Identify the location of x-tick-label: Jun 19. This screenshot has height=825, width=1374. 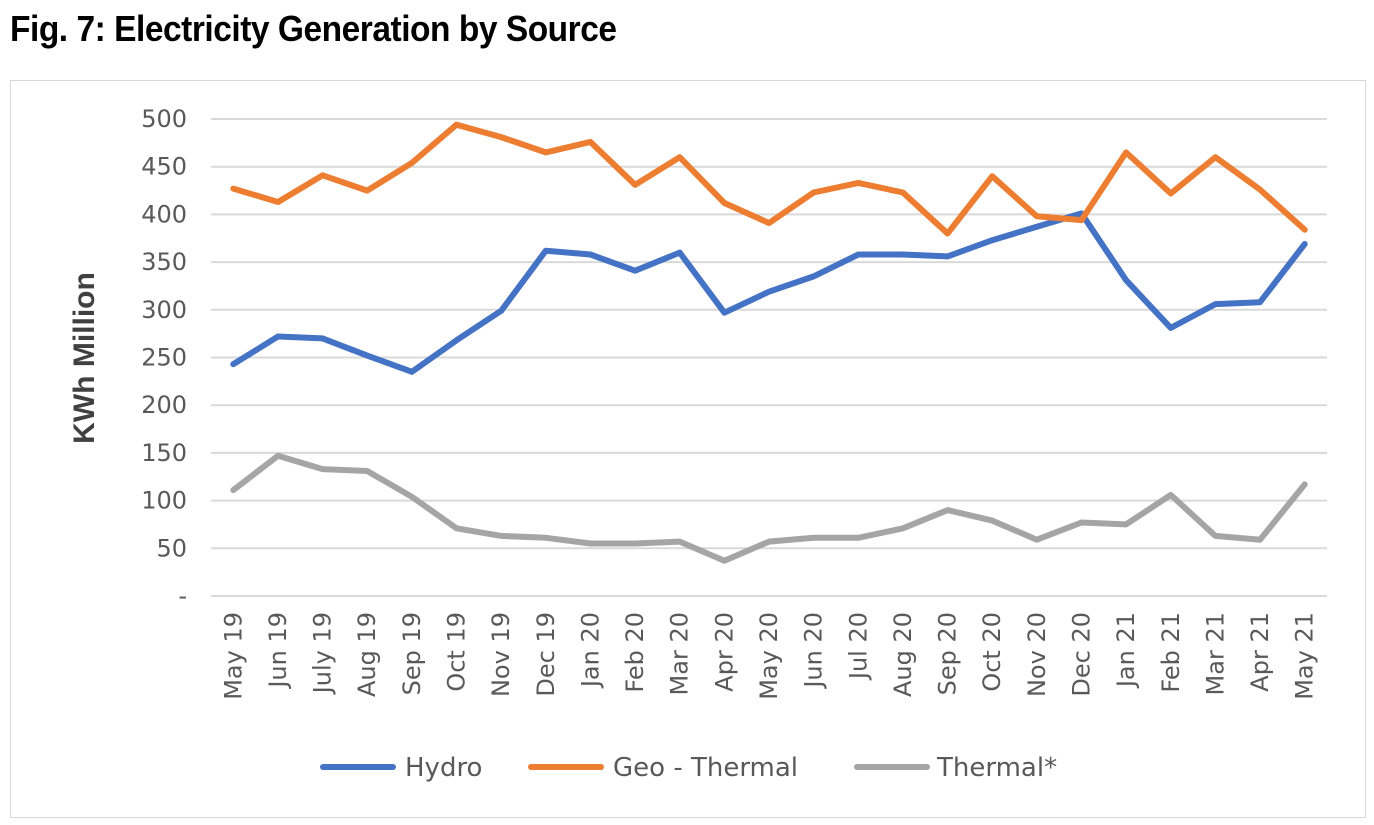
(278, 651).